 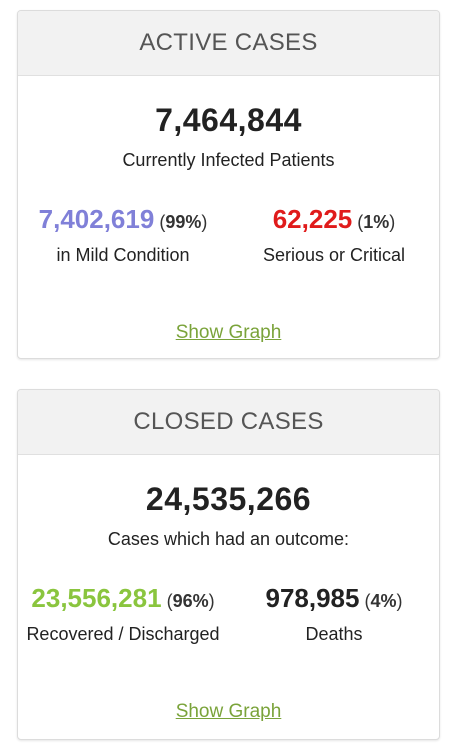 What do you see at coordinates (228, 539) in the screenshot?
I see `closed-cases-caption: Cases which had an outcome:` at bounding box center [228, 539].